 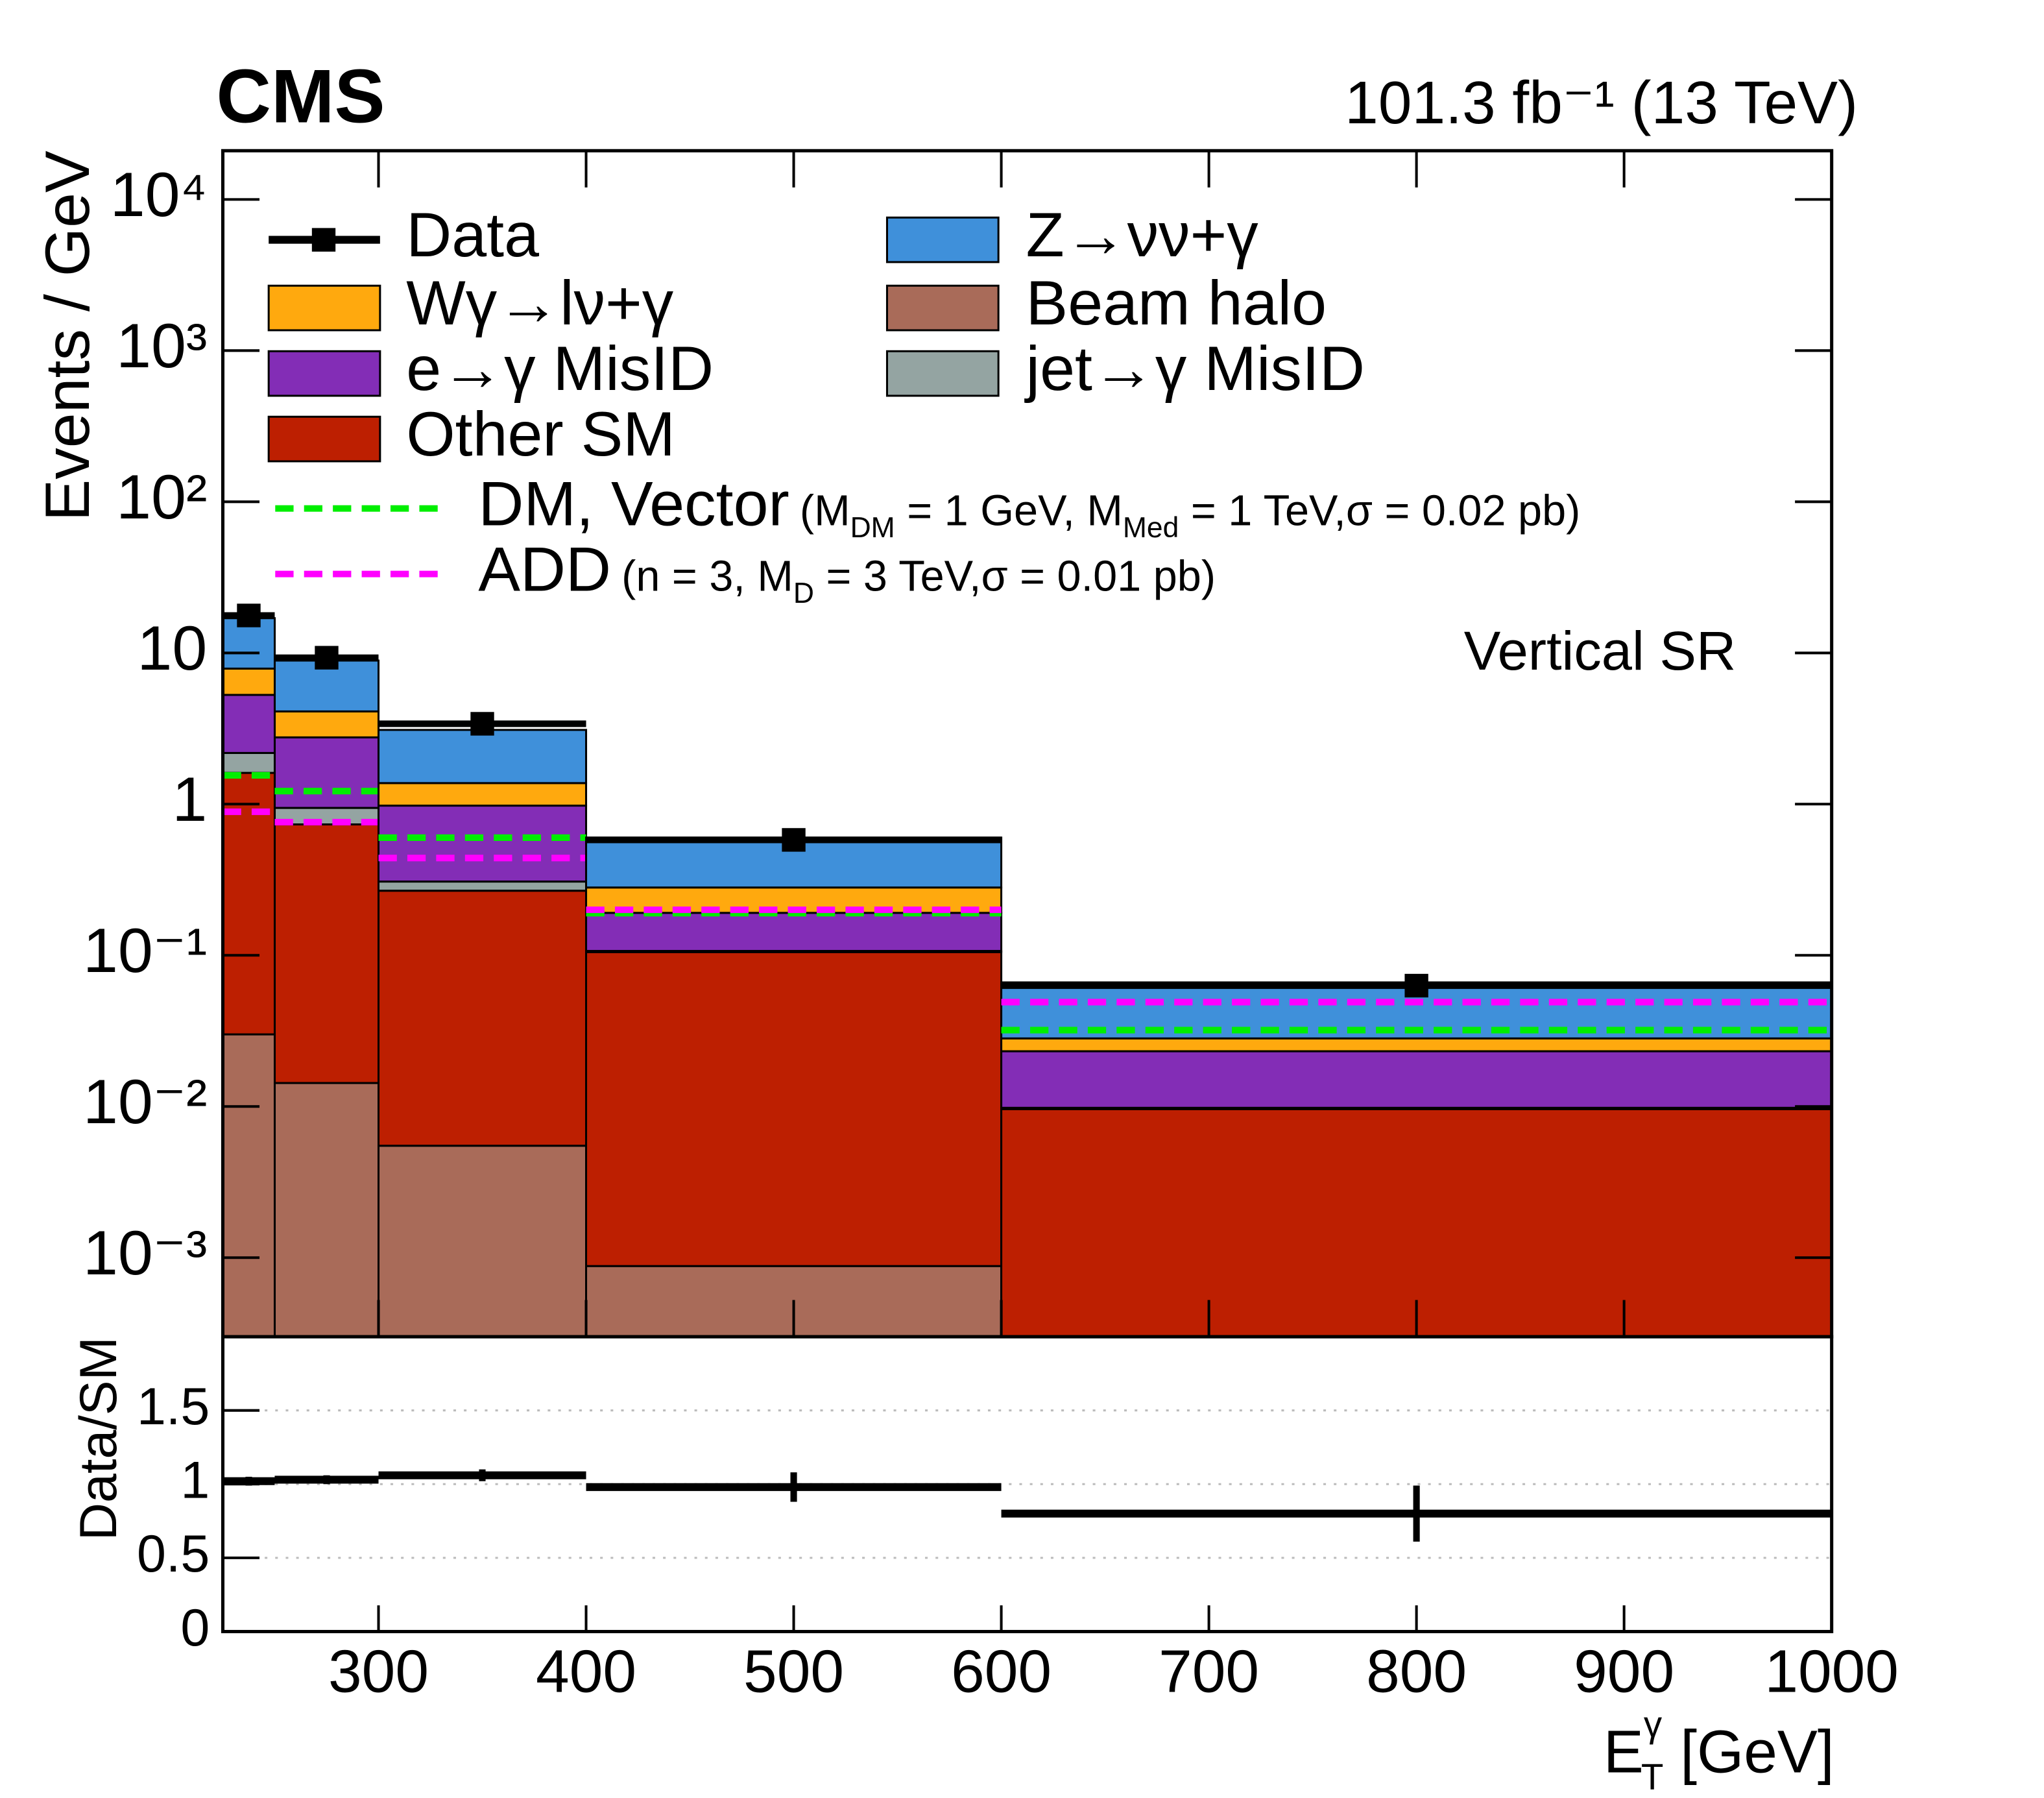 What do you see at coordinates (161, 496) in the screenshot?
I see `y-tick-label: 10²` at bounding box center [161, 496].